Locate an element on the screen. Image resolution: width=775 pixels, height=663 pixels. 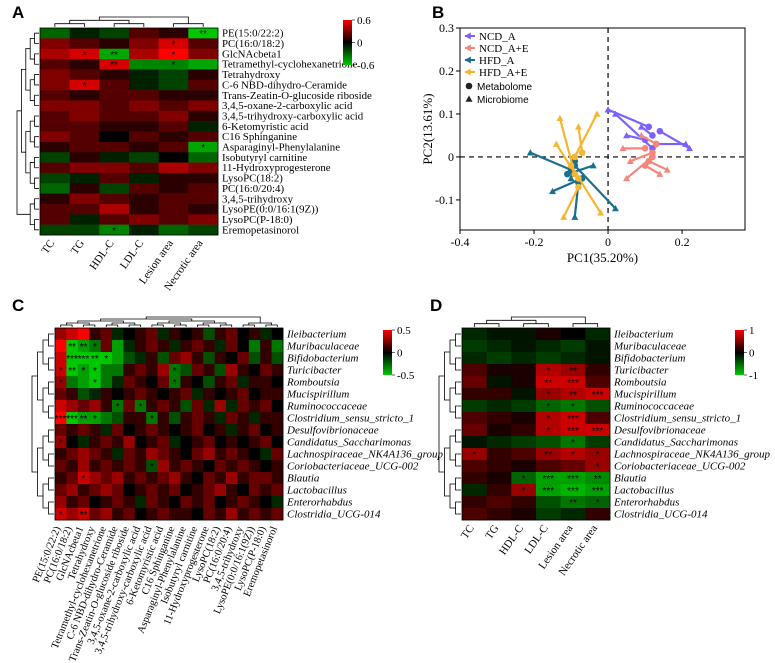
colorbar-label: -0.6 is located at coordinates (366, 66).